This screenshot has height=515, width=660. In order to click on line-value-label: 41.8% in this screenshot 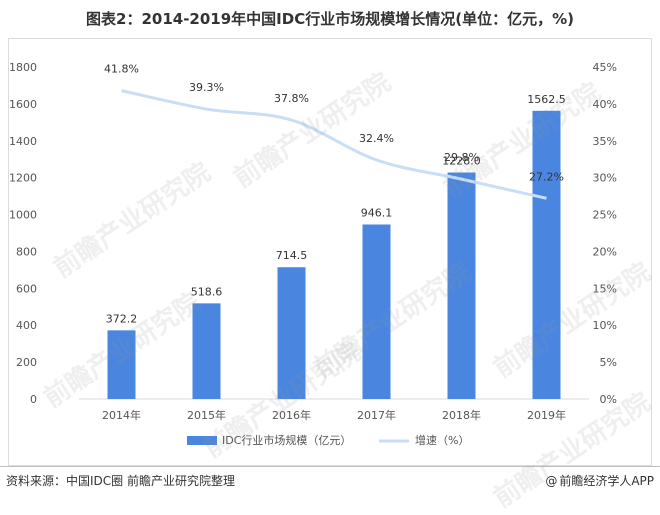, I will do `click(121, 69)`.